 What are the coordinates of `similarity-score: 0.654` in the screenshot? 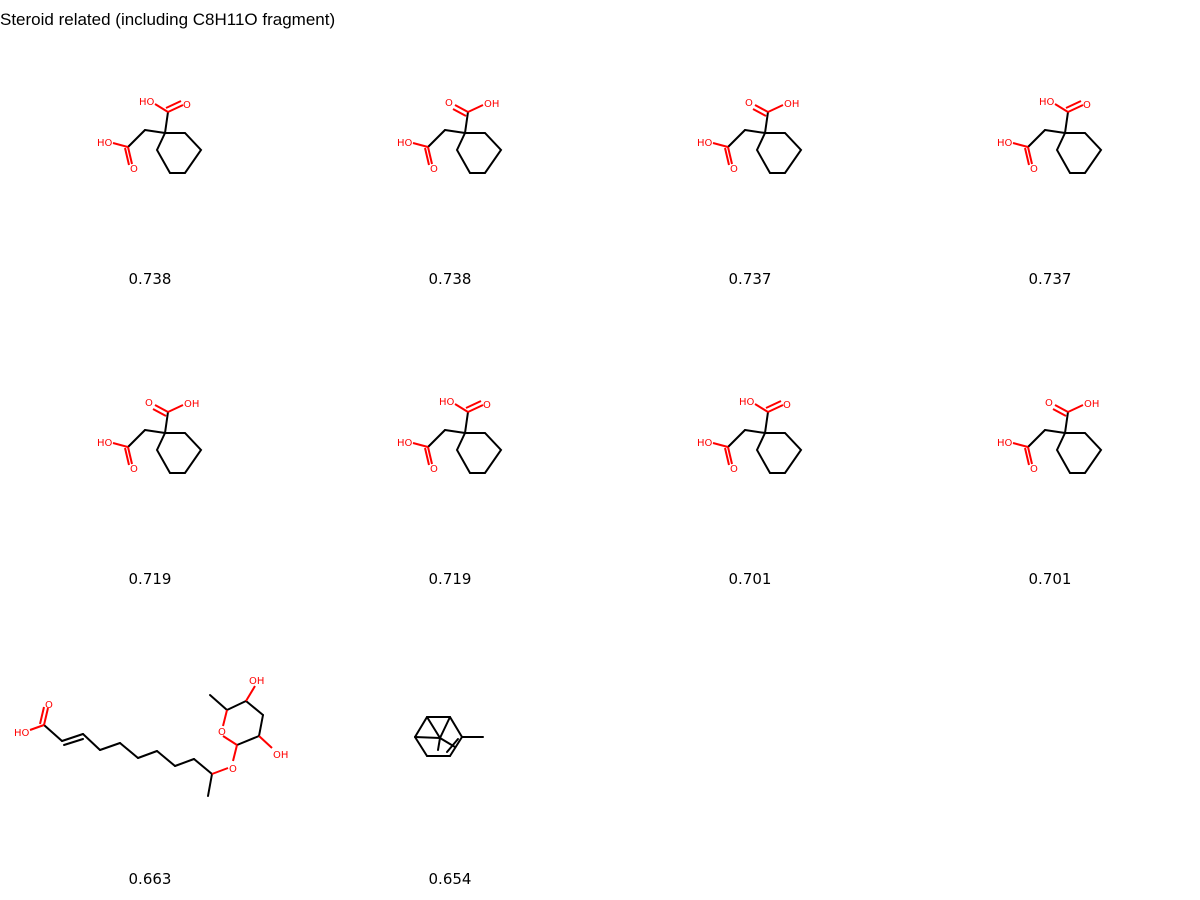 It's located at (450, 879).